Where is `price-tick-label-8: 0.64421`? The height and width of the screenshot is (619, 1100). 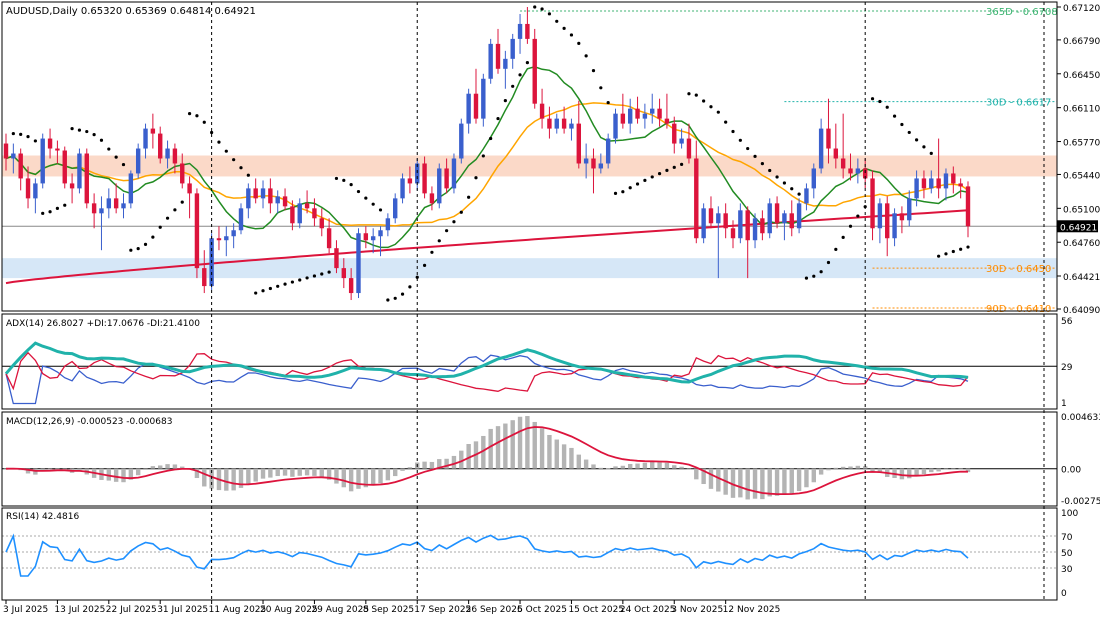 price-tick-label-8: 0.64421 is located at coordinates (1081, 278).